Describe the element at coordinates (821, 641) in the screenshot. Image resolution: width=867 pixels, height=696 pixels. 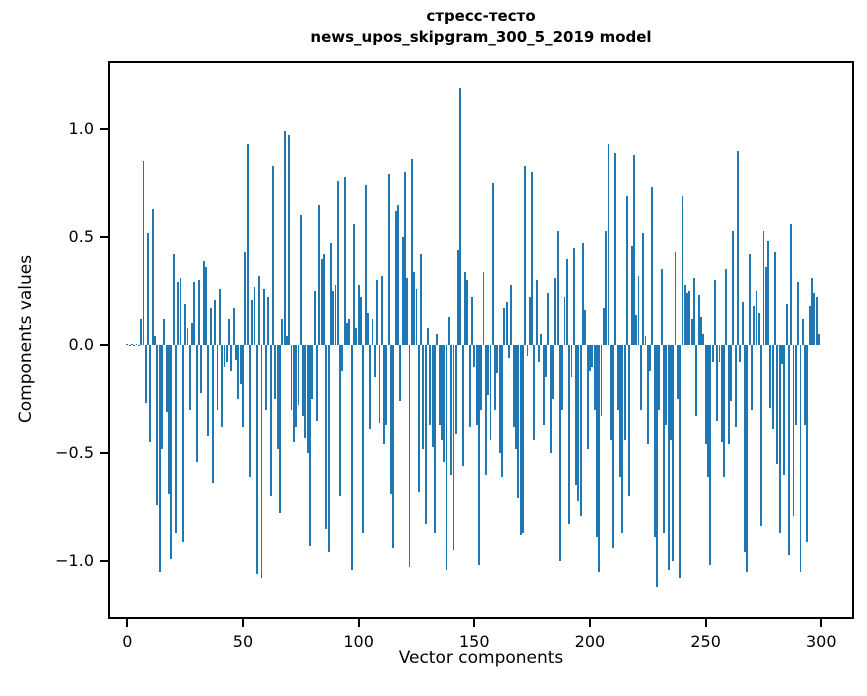
I see `x-tick-label: 300` at that location.